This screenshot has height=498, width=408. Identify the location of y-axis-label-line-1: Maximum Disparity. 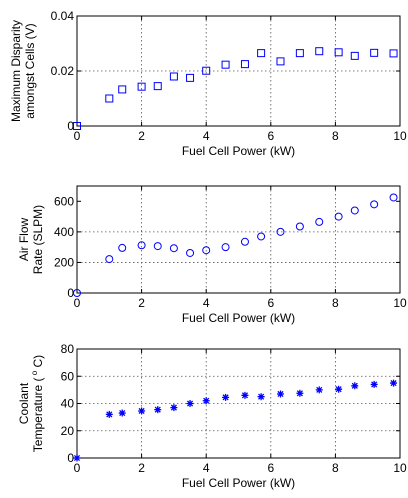
(16, 71).